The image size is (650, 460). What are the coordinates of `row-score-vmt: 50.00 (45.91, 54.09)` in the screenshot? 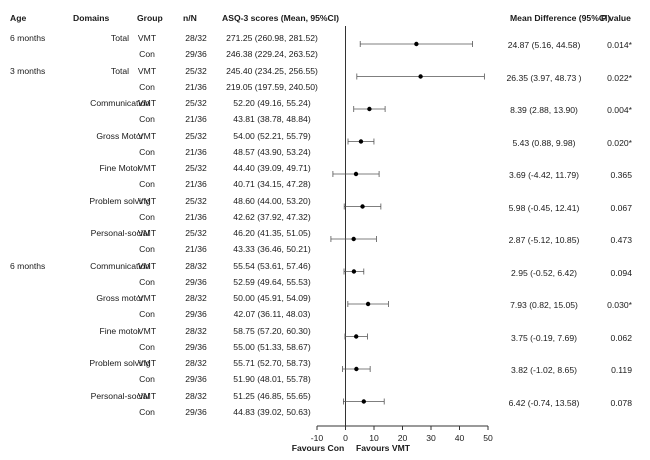 It's located at (272, 298).